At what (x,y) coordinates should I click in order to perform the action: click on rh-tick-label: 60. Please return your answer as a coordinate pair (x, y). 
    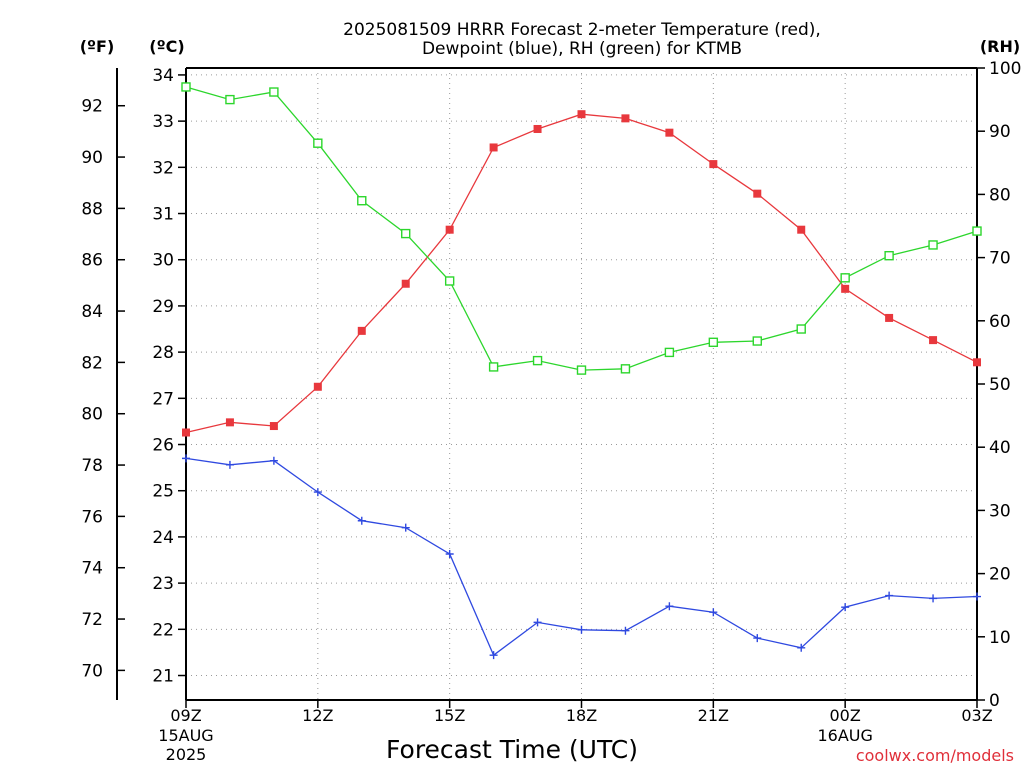
    Looking at the image, I should click on (1000, 322).